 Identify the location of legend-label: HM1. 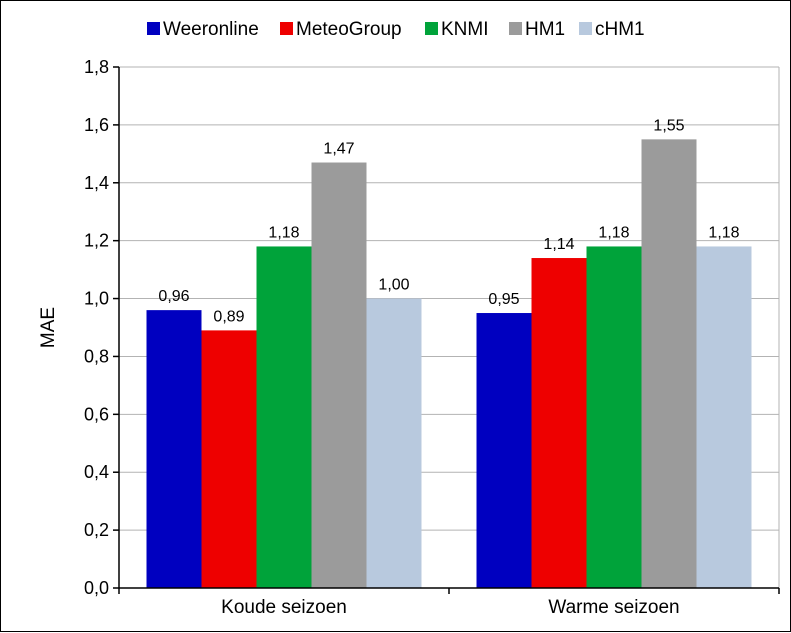
(545, 29).